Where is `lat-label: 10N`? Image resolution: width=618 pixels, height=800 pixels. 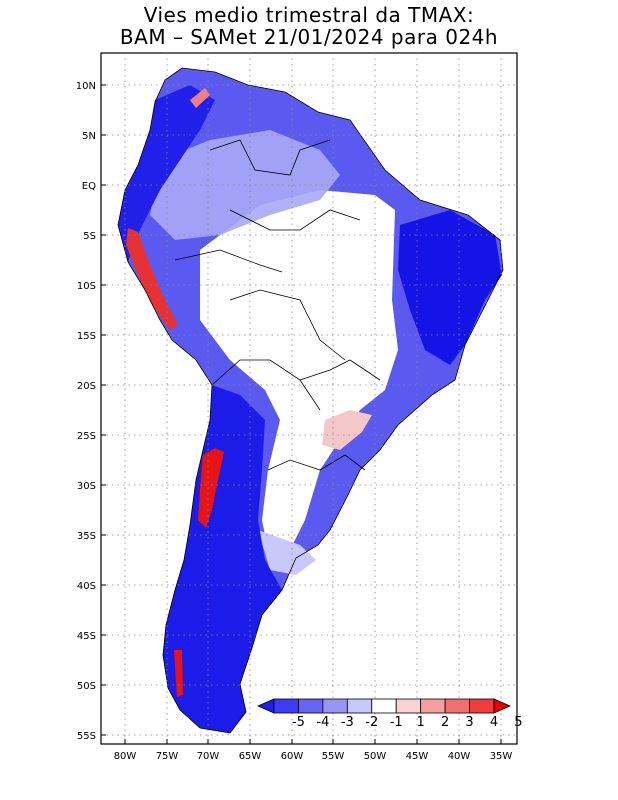
lat-label: 10N is located at coordinates (86, 86).